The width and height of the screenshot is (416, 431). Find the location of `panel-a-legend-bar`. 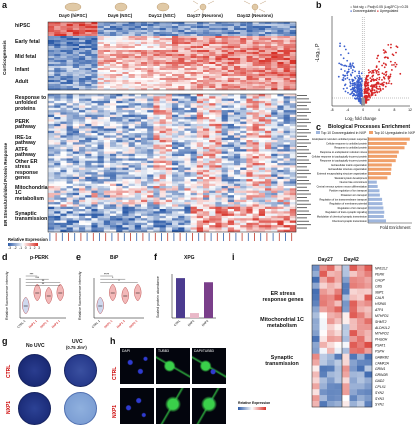

panel-a-legend-bar is located at coordinates (23, 244).